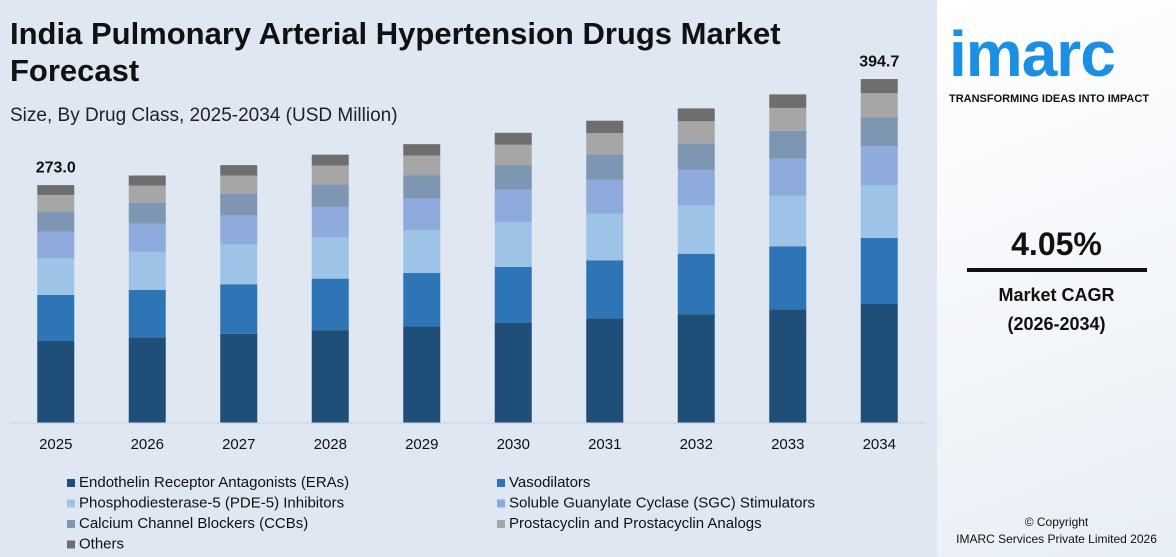 This screenshot has width=1176, height=557. Describe the element at coordinates (787, 444) in the screenshot. I see `x-tick-label: 2033` at that location.